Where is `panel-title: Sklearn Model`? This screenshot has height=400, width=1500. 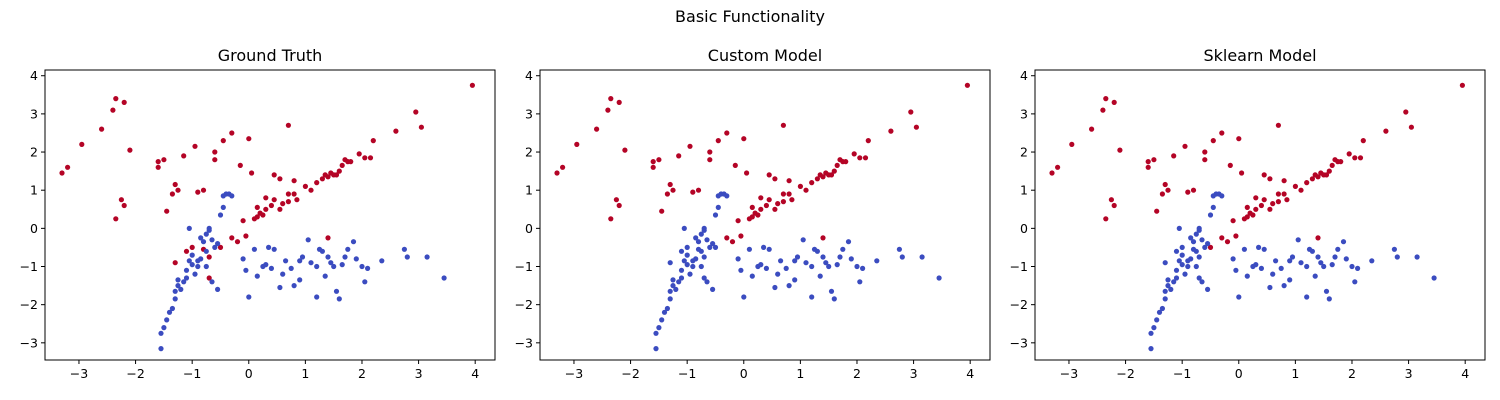
panel-title: Sklearn Model is located at coordinates (1259, 55).